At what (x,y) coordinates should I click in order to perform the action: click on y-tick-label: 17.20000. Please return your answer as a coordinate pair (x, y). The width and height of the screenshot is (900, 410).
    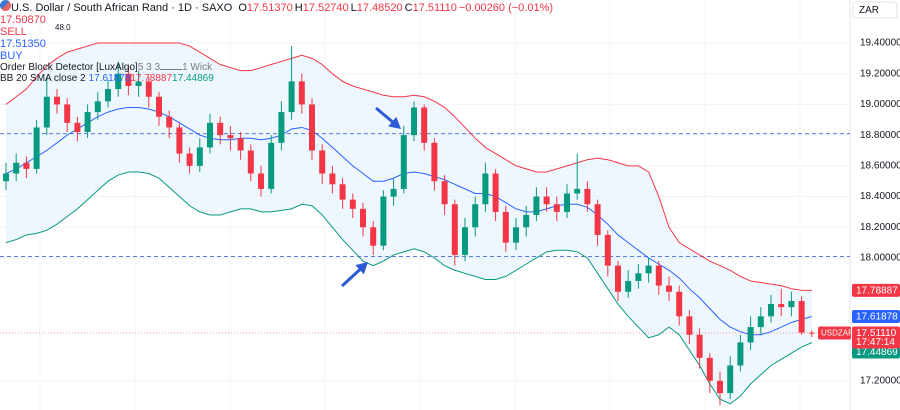
    Looking at the image, I should click on (880, 380).